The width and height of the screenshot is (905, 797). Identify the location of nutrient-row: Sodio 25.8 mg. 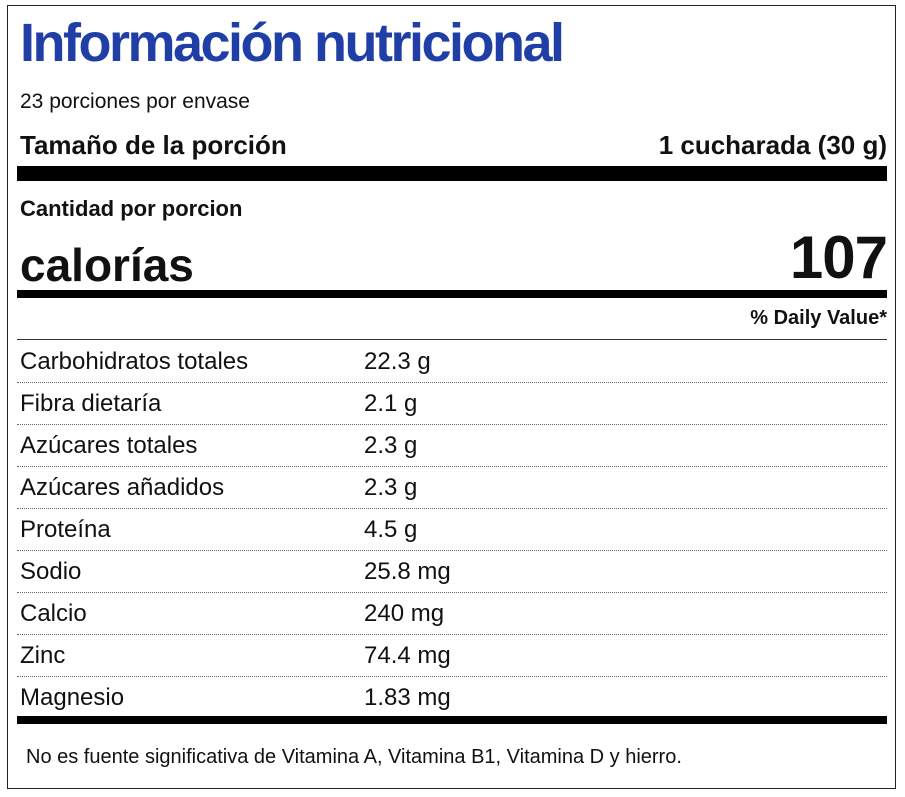
(452, 572).